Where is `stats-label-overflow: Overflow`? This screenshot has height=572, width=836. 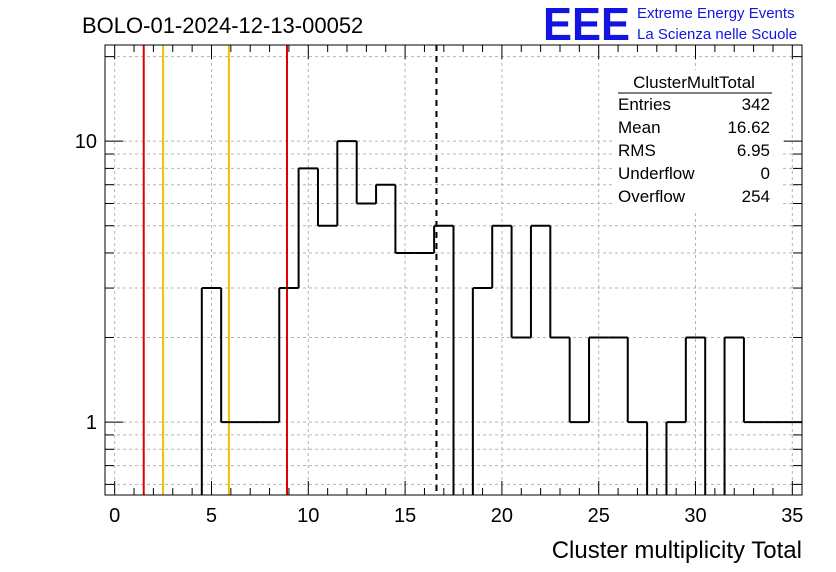 stats-label-overflow: Overflow is located at coordinates (652, 196).